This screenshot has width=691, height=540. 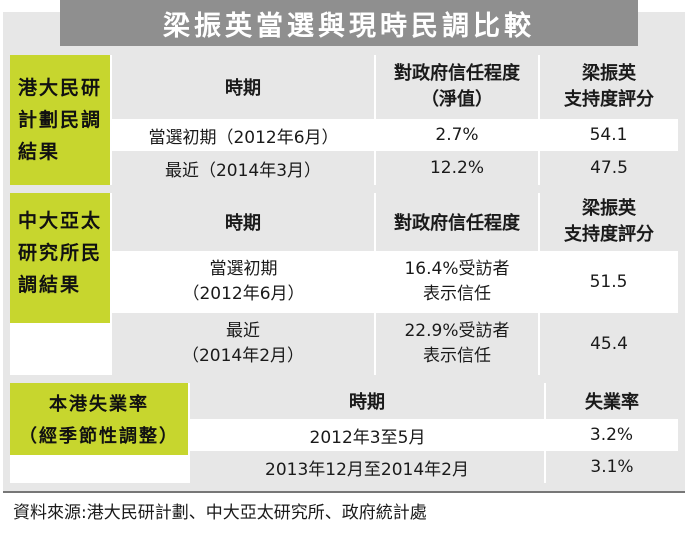 I want to click on cuhk-header-rating-l1: 梁振英, so click(x=609, y=208).